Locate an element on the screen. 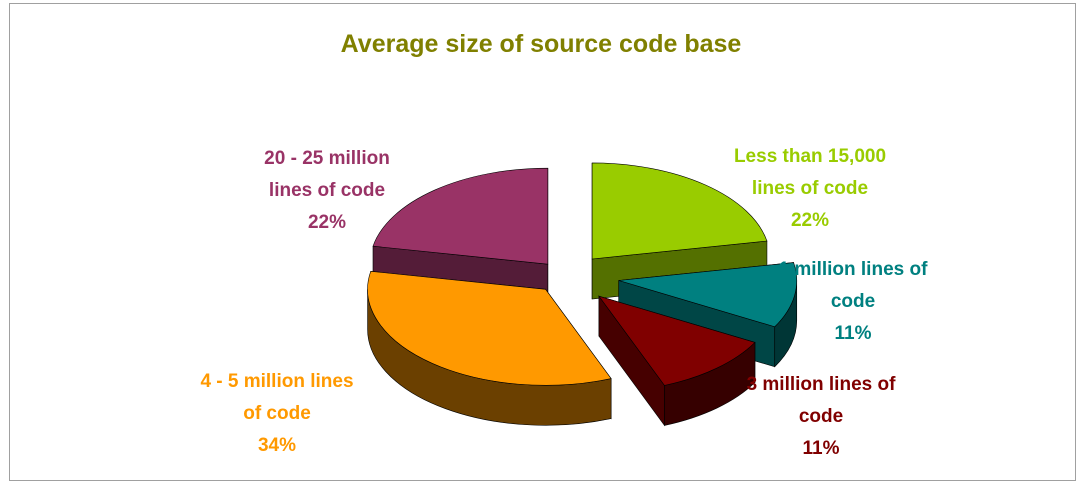  chart-title: Average size of source code base is located at coordinates (541, 44).